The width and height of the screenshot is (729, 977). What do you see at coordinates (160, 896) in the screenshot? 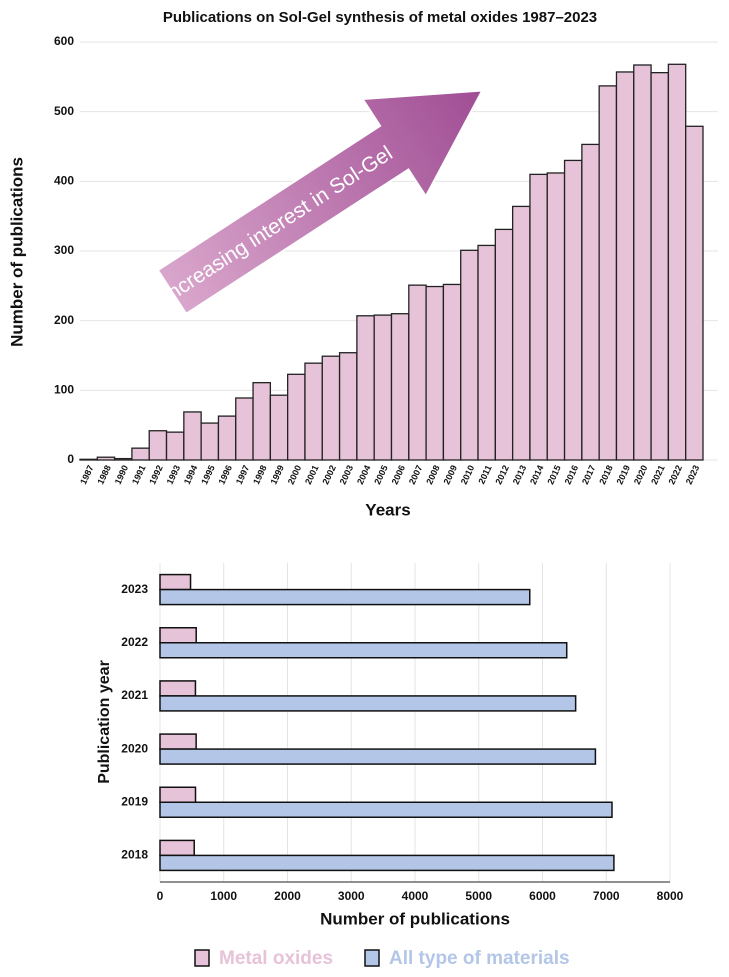
I see `x-tick-label: 0` at bounding box center [160, 896].